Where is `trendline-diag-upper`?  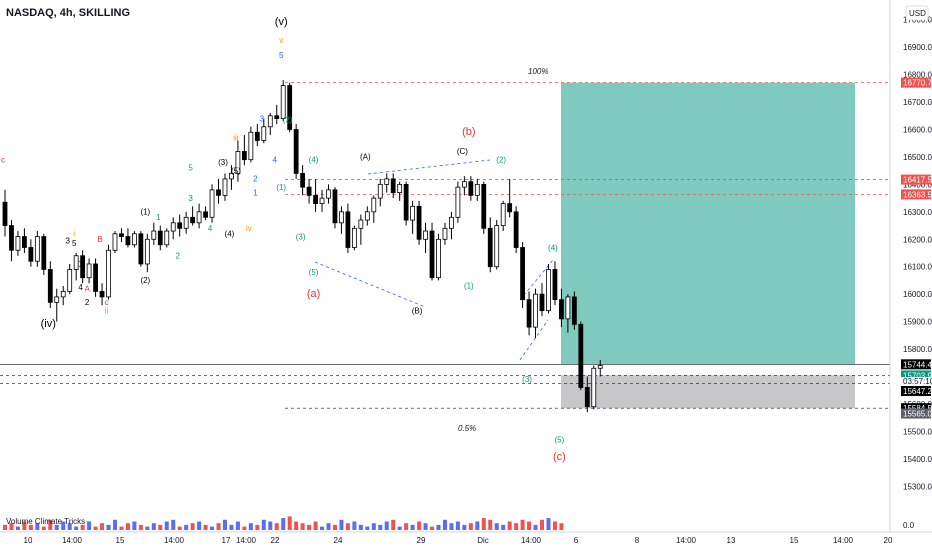 trendline-diag-upper is located at coordinates (536, 280).